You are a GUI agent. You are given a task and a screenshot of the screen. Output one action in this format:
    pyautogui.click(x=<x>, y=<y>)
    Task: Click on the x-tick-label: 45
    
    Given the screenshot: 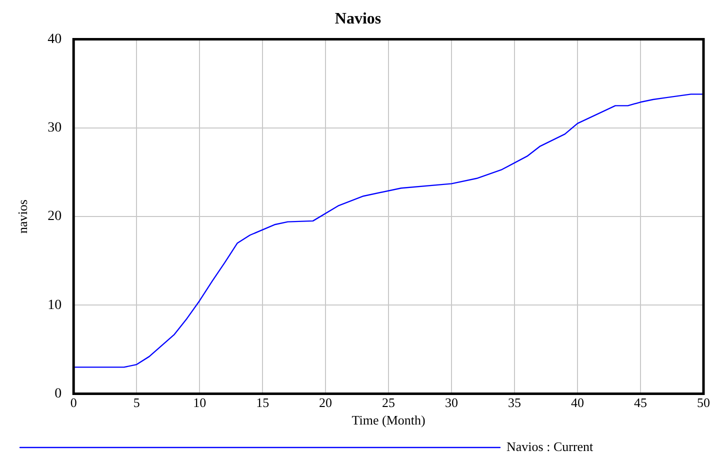 What is the action you would take?
    pyautogui.click(x=641, y=402)
    